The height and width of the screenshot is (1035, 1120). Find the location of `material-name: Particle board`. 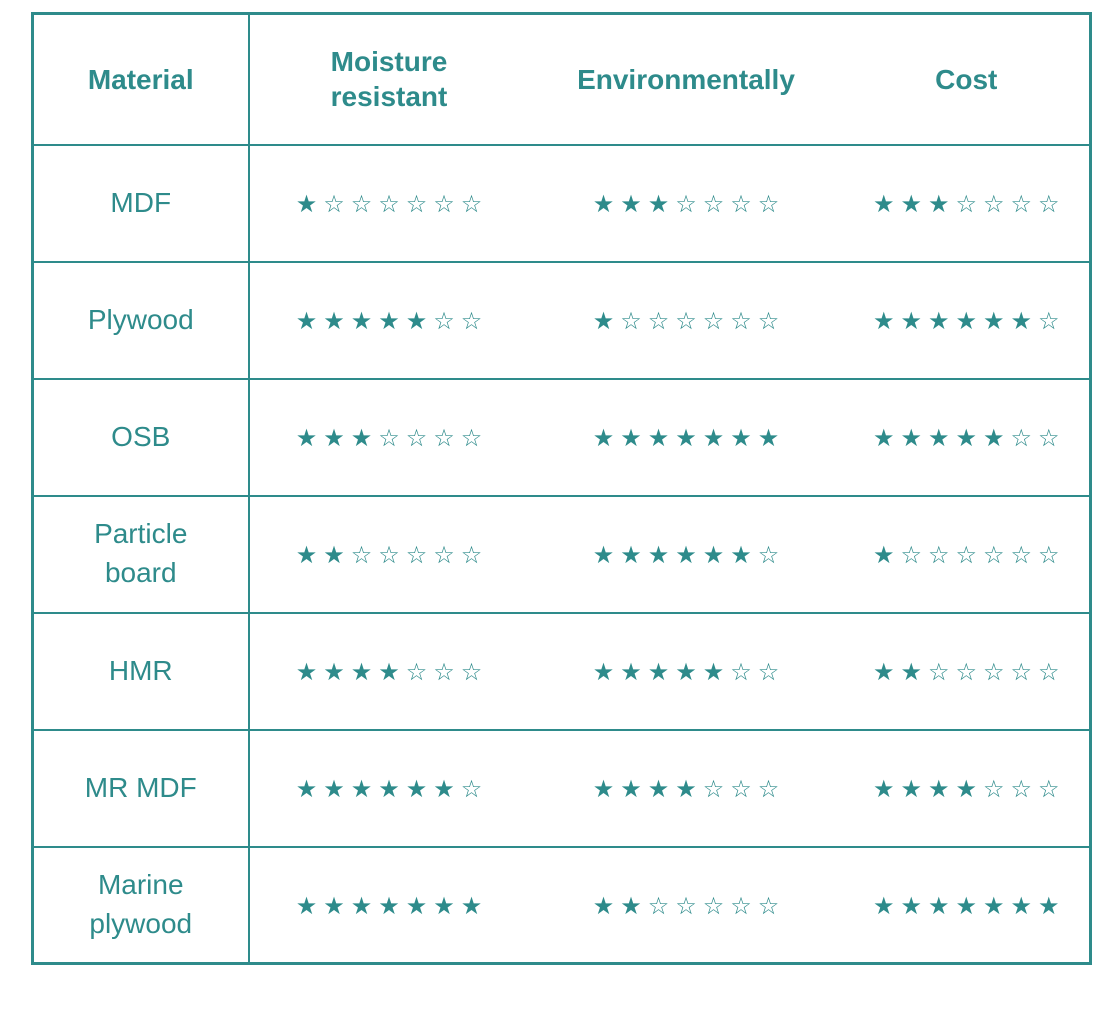

material-name: Particle board is located at coordinates (141, 553).